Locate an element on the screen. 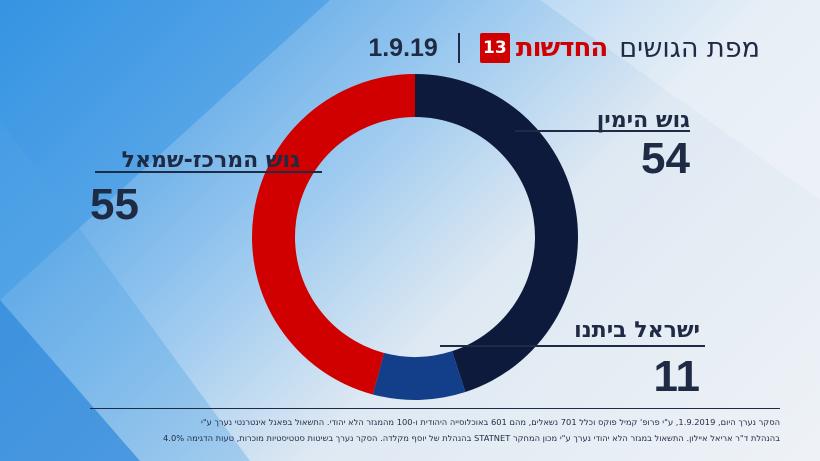 The height and width of the screenshot is (461, 820). brand-name: החדשות is located at coordinates (561, 48).